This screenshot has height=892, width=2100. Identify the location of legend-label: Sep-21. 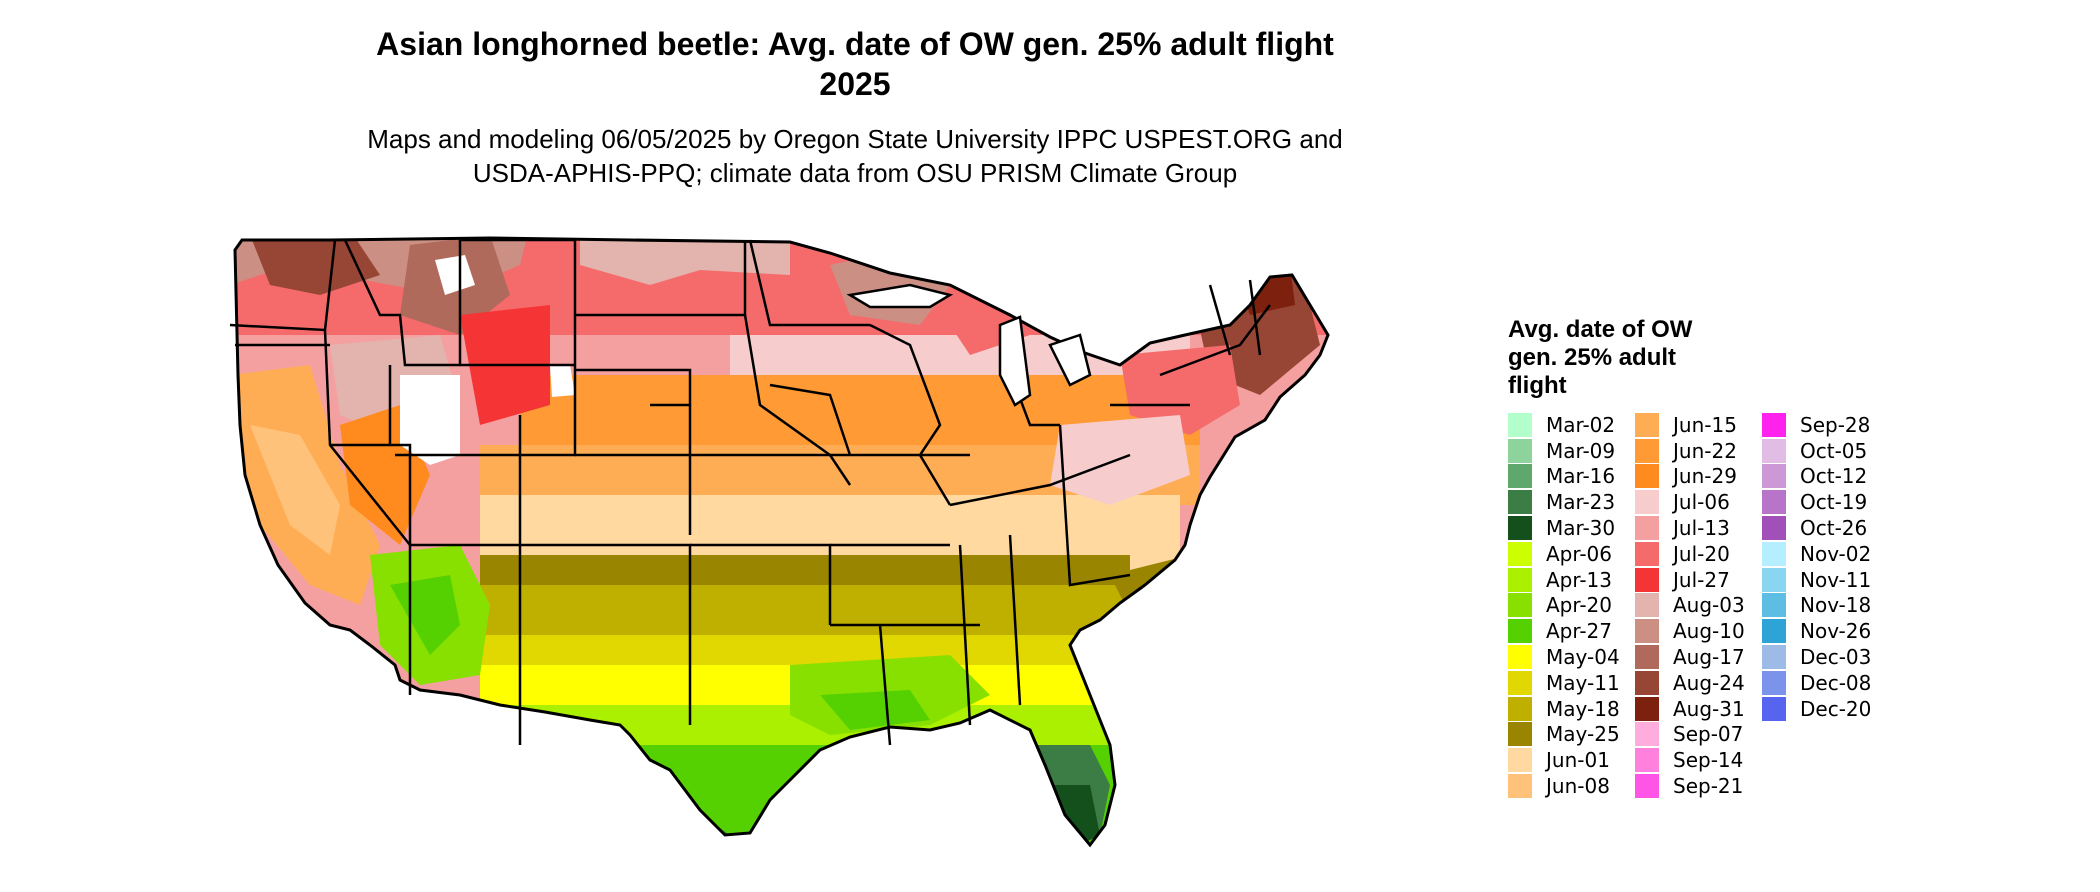
(1708, 786).